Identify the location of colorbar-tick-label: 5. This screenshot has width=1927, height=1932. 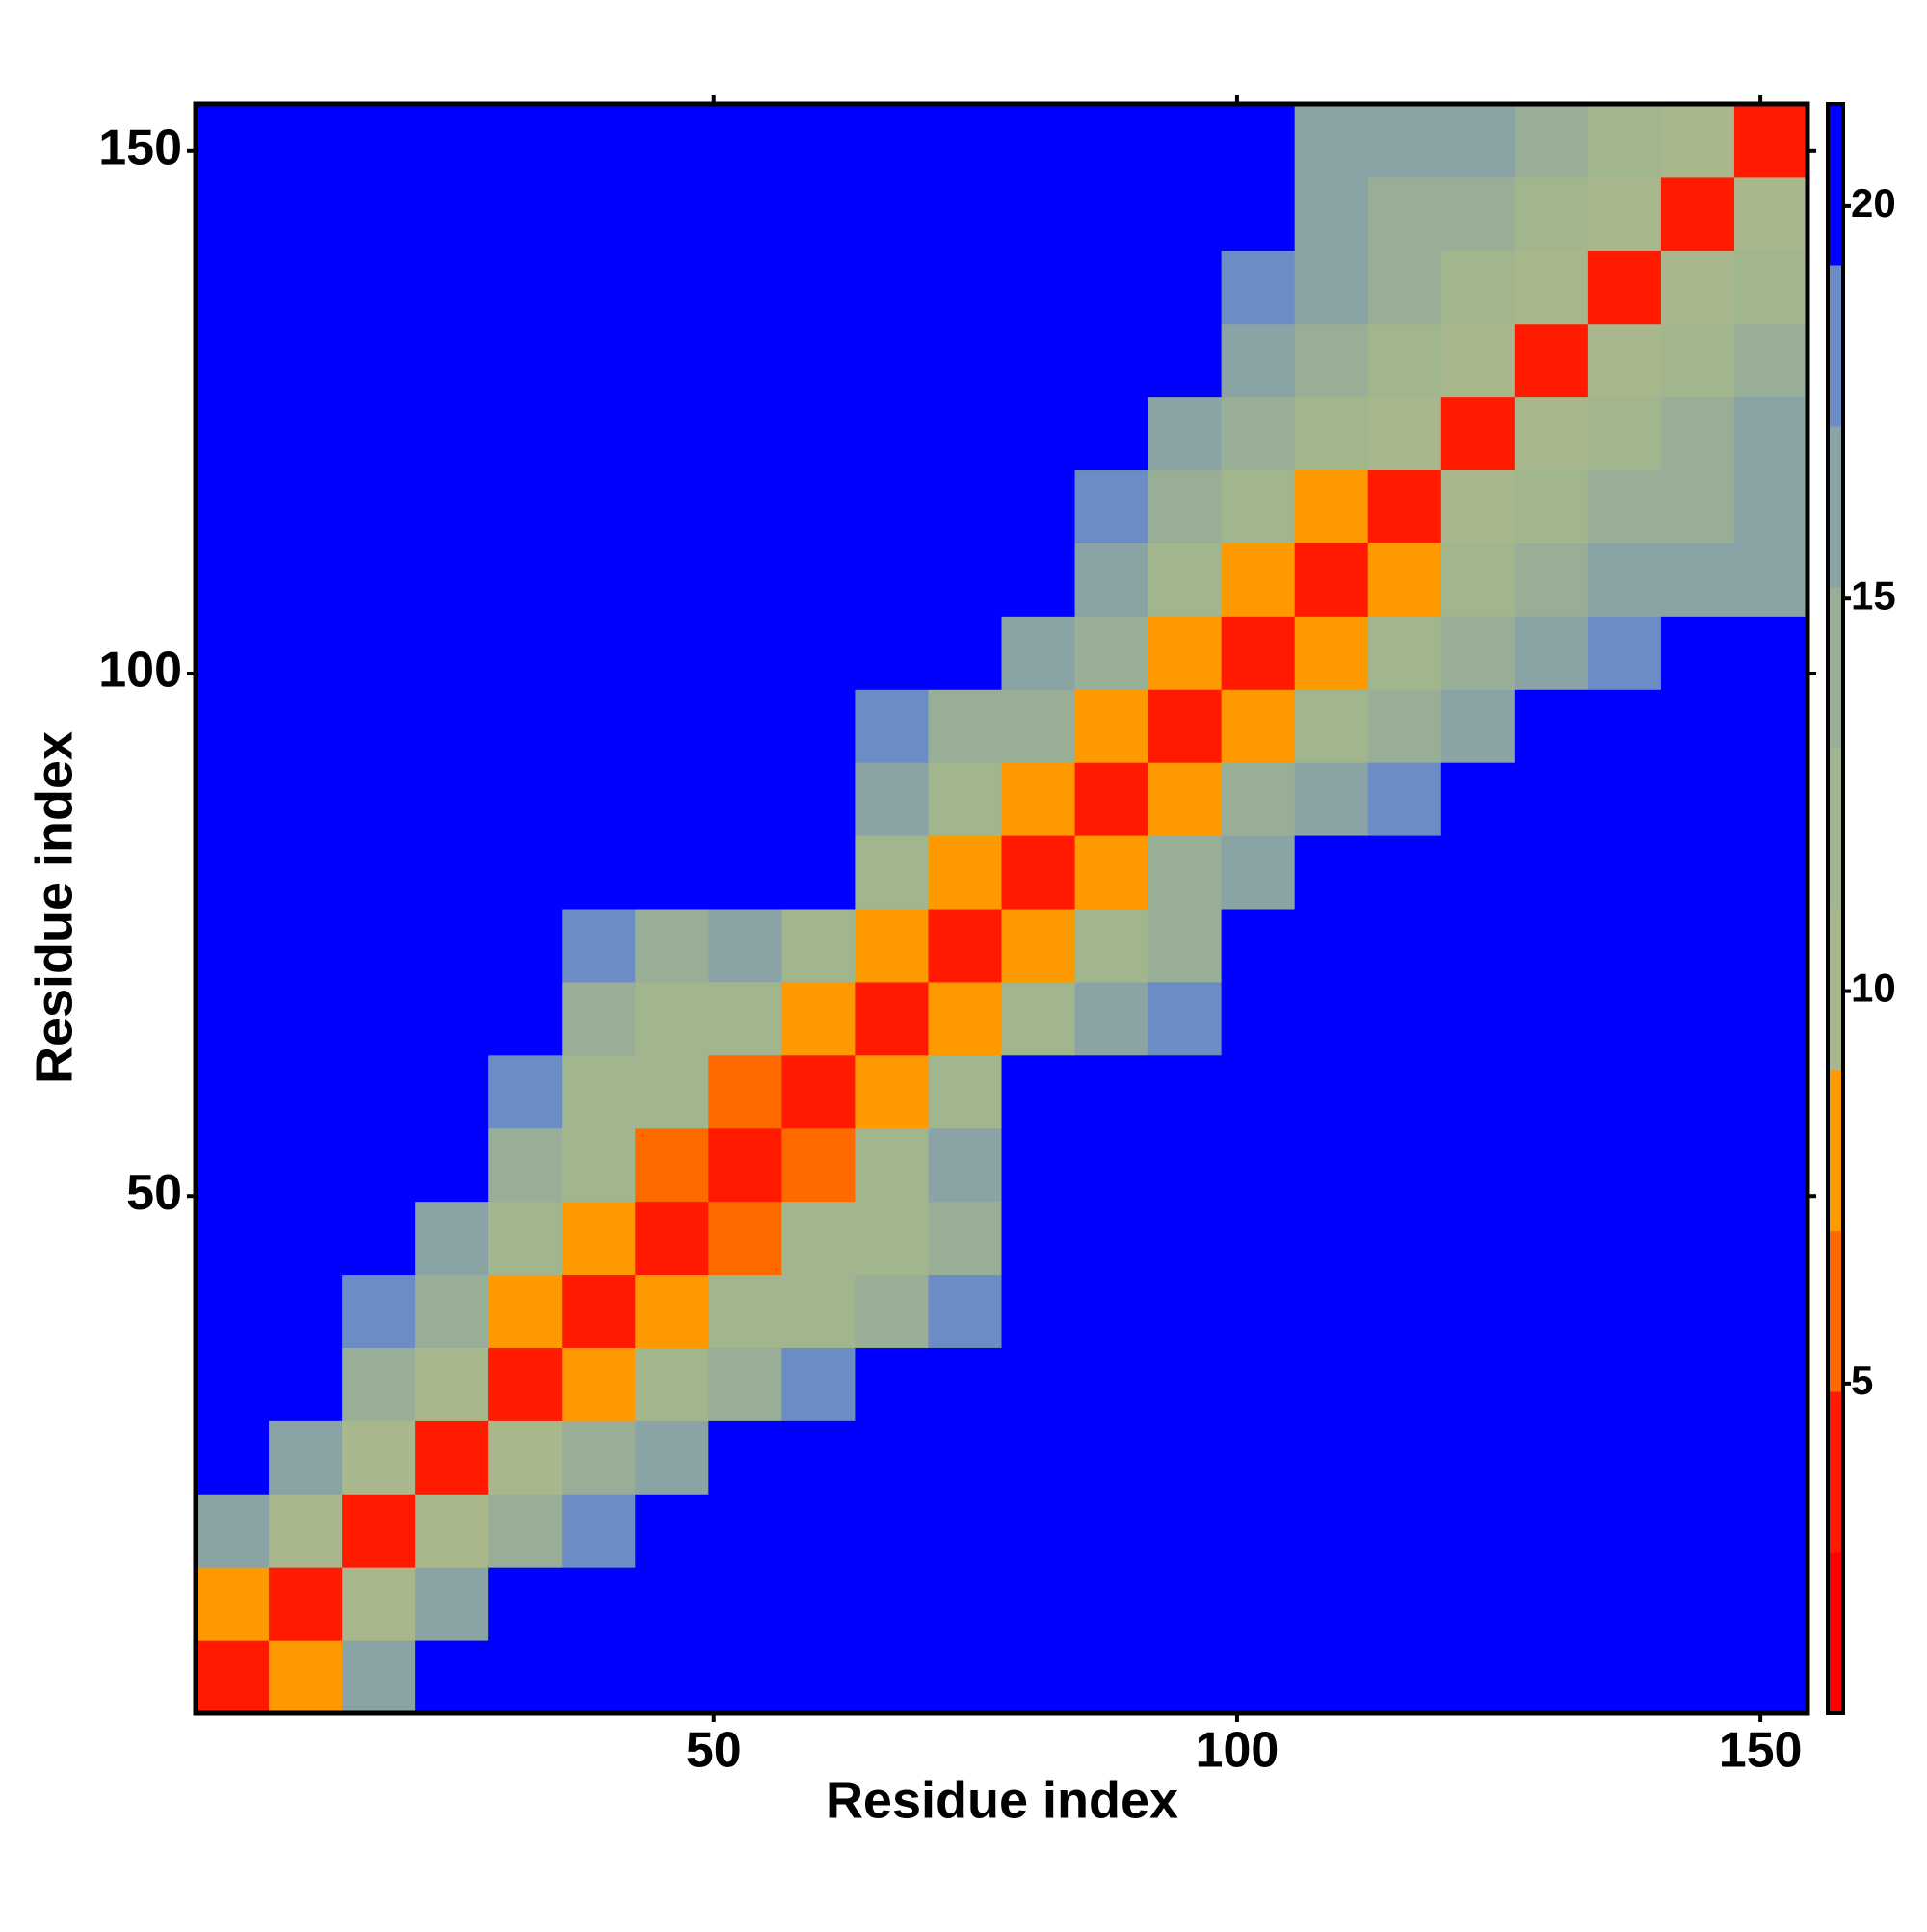
(1862, 1380).